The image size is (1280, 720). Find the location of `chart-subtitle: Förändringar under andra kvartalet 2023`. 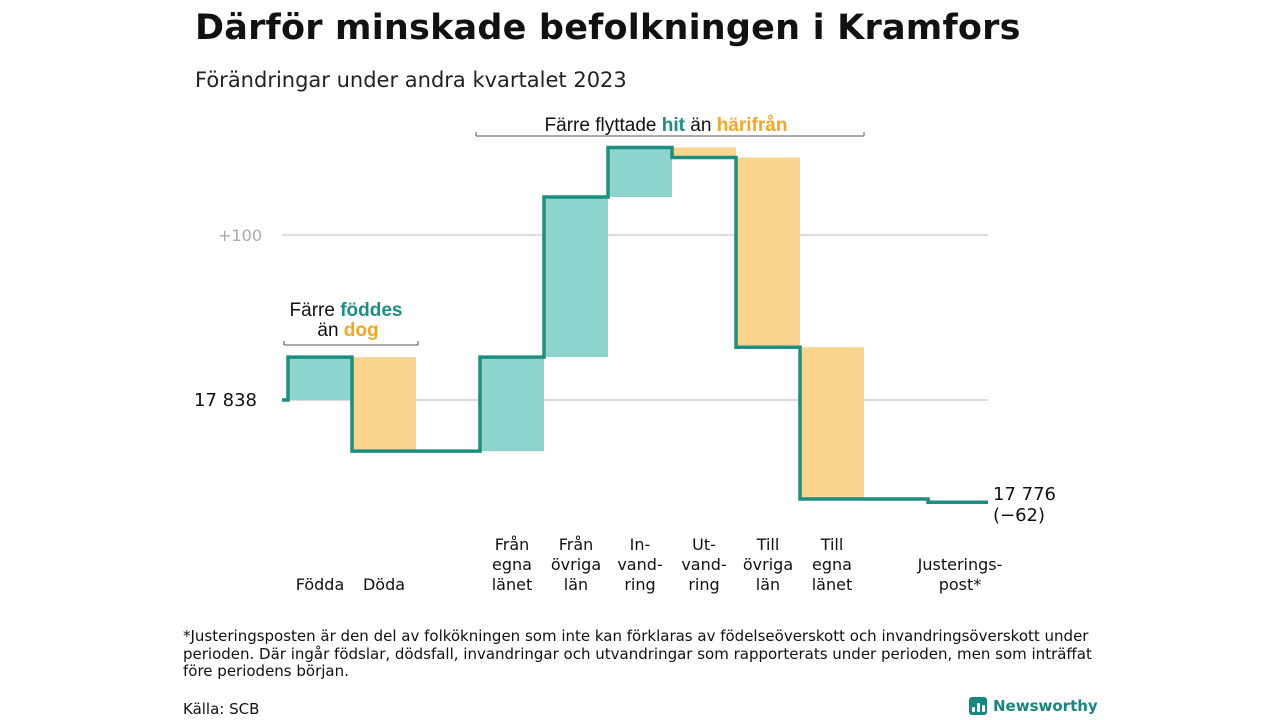

chart-subtitle: Förändringar under andra kvartalet 2023 is located at coordinates (411, 80).